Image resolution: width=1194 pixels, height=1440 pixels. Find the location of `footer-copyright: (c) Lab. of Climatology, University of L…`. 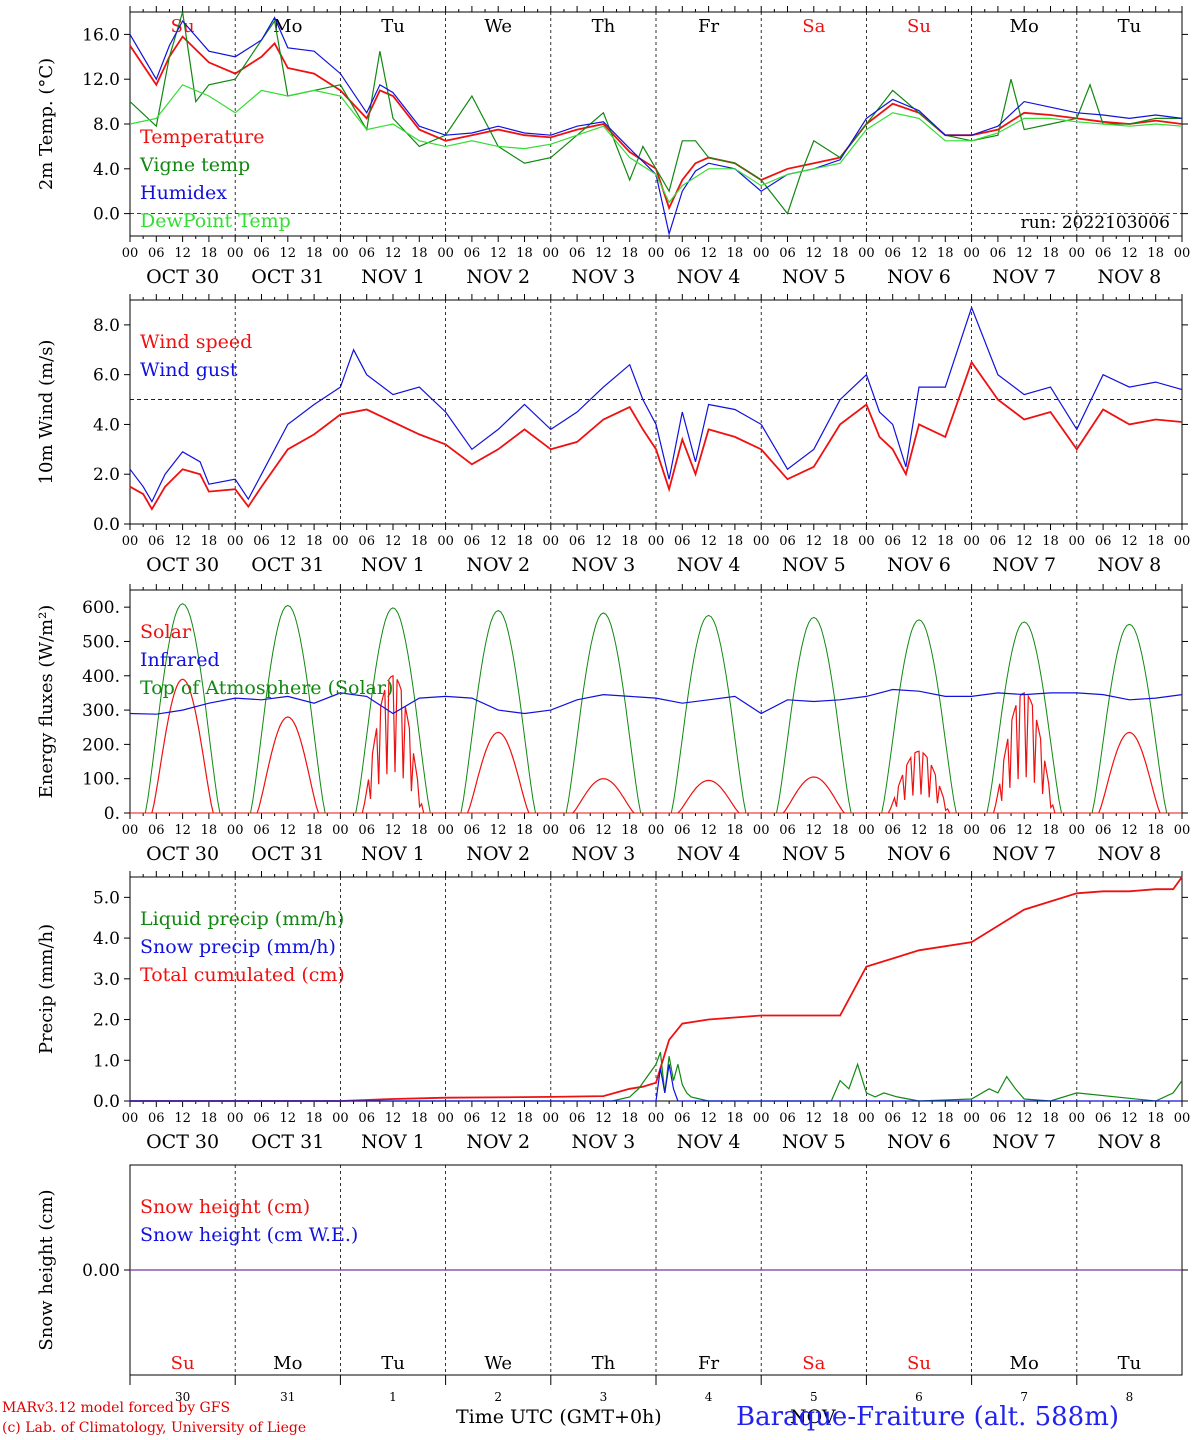

footer-copyright: (c) Lab. of Climatology, University of L… is located at coordinates (154, 1428).